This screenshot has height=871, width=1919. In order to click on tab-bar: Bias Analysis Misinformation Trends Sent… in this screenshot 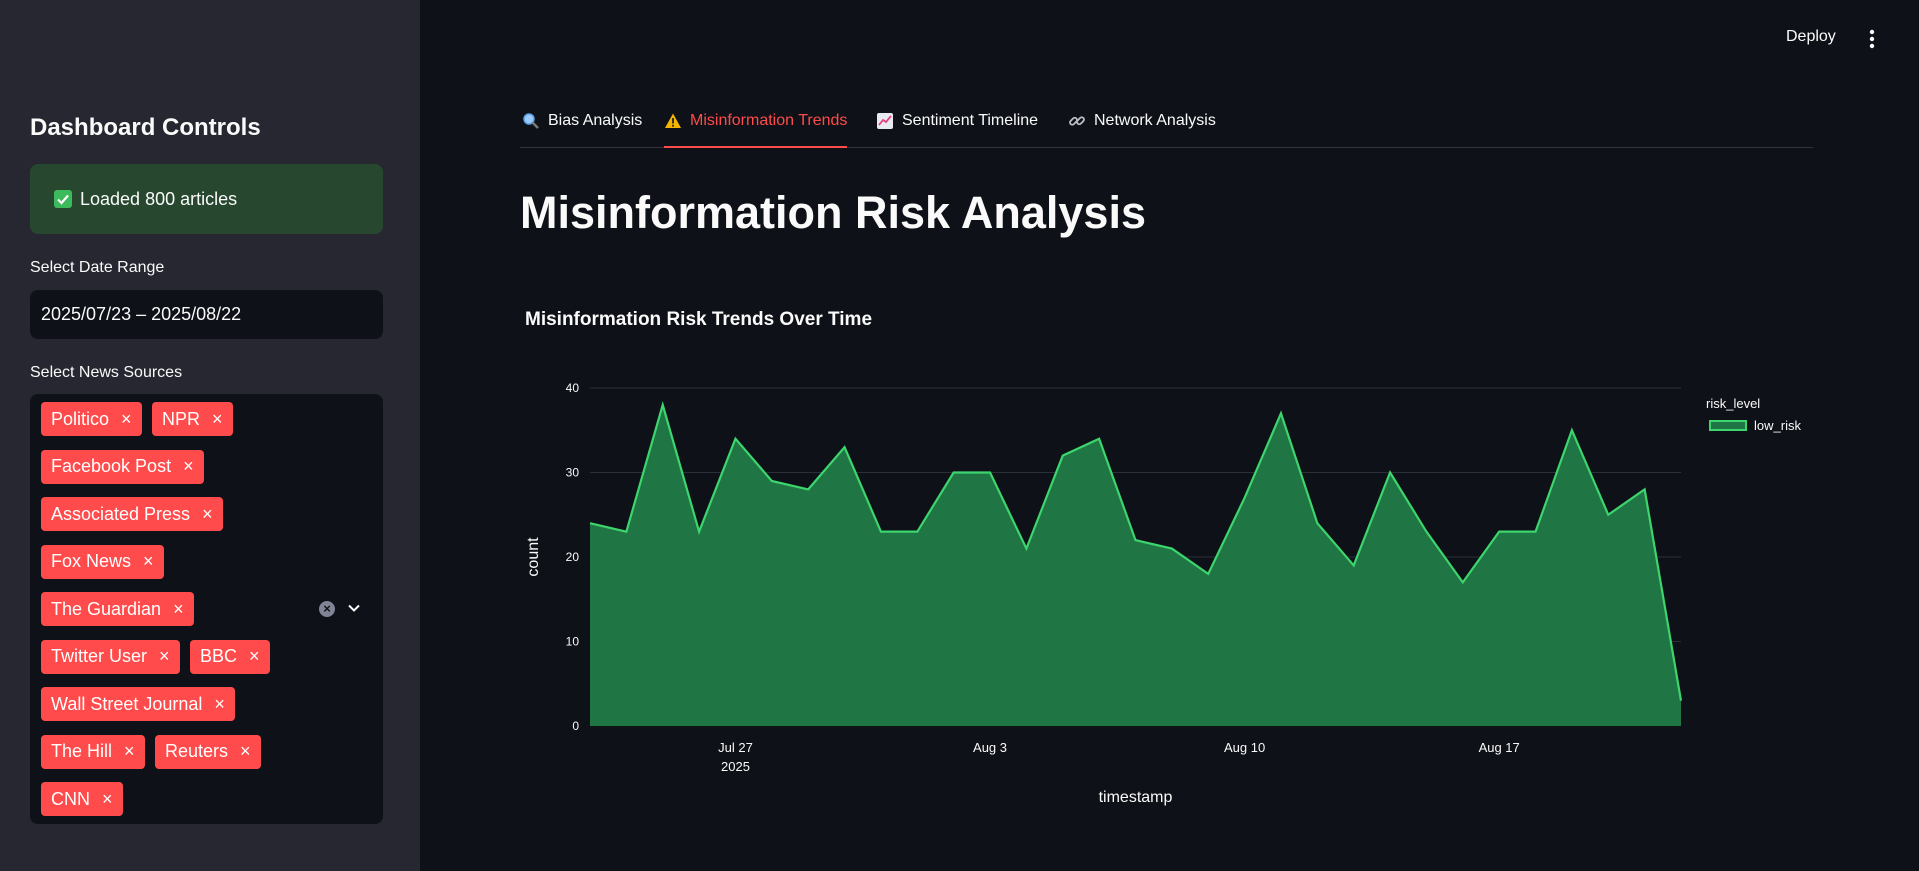, I will do `click(1166, 130)`.